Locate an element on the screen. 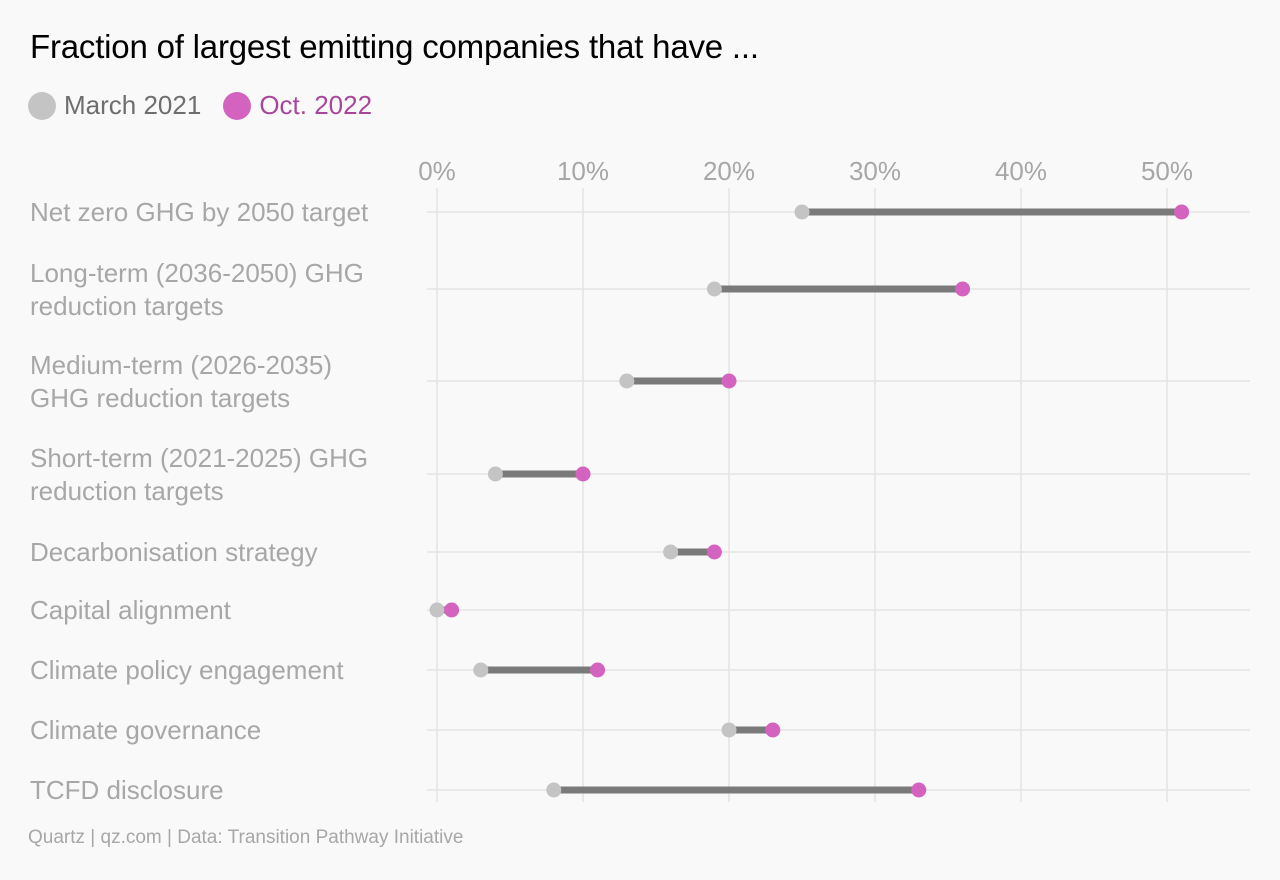 The image size is (1280, 880). legend-swatch-march-2021 is located at coordinates (42, 105).